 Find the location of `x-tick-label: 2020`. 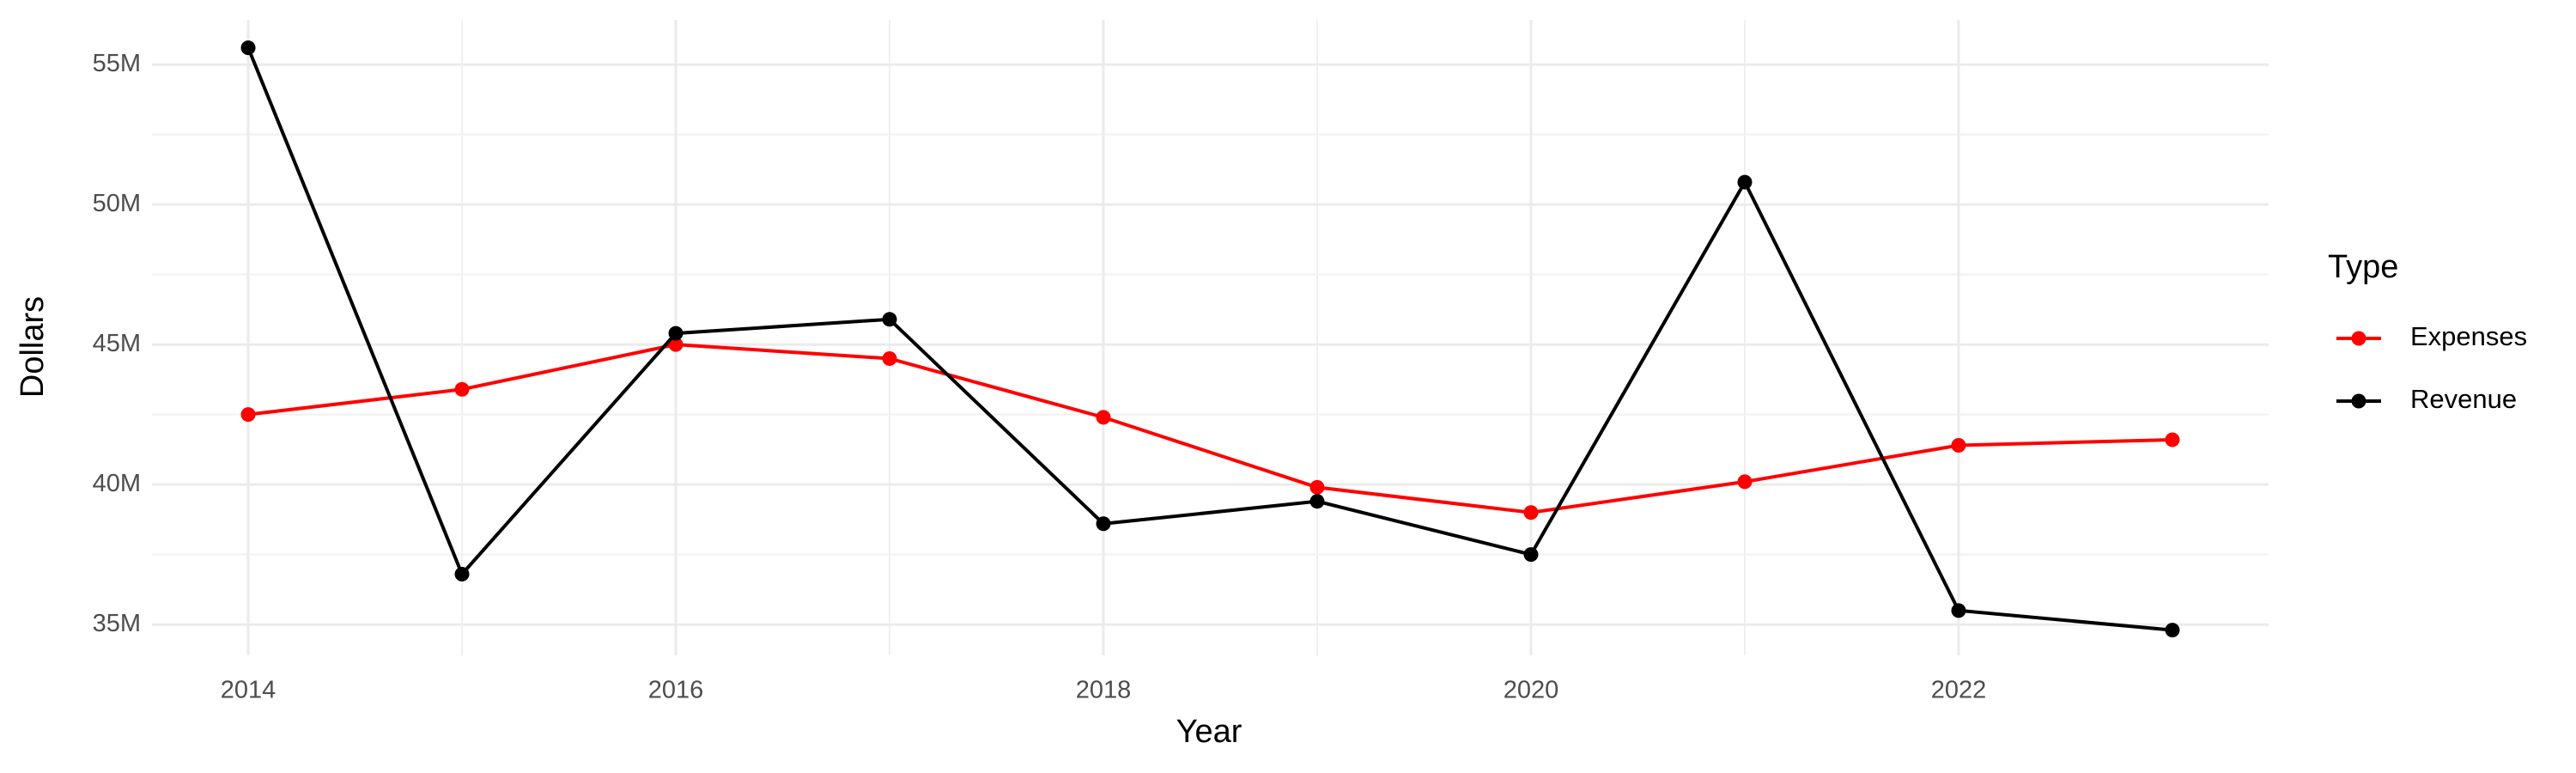

x-tick-label: 2020 is located at coordinates (1532, 690).